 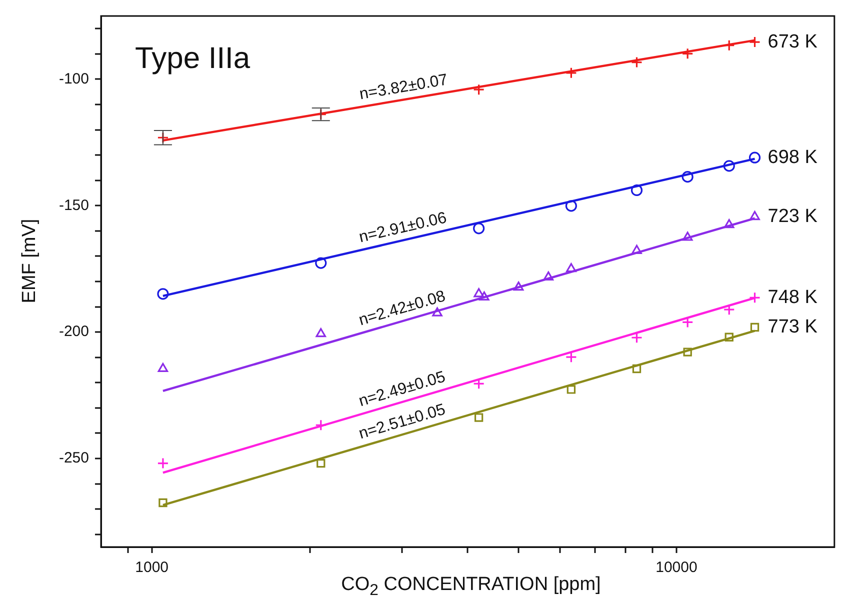 What do you see at coordinates (73, 458) in the screenshot?
I see `y-tick-label: -250` at bounding box center [73, 458].